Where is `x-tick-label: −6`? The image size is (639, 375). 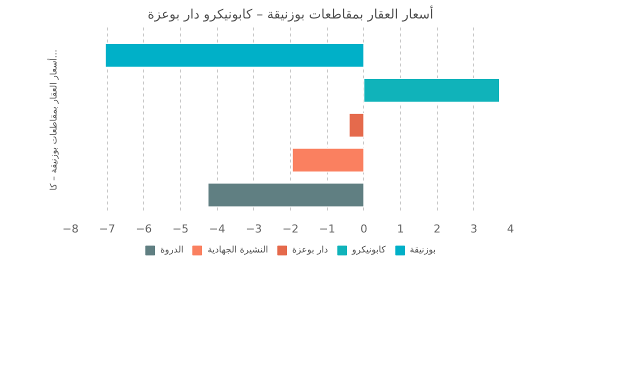 x-tick-label: −6 is located at coordinates (144, 229).